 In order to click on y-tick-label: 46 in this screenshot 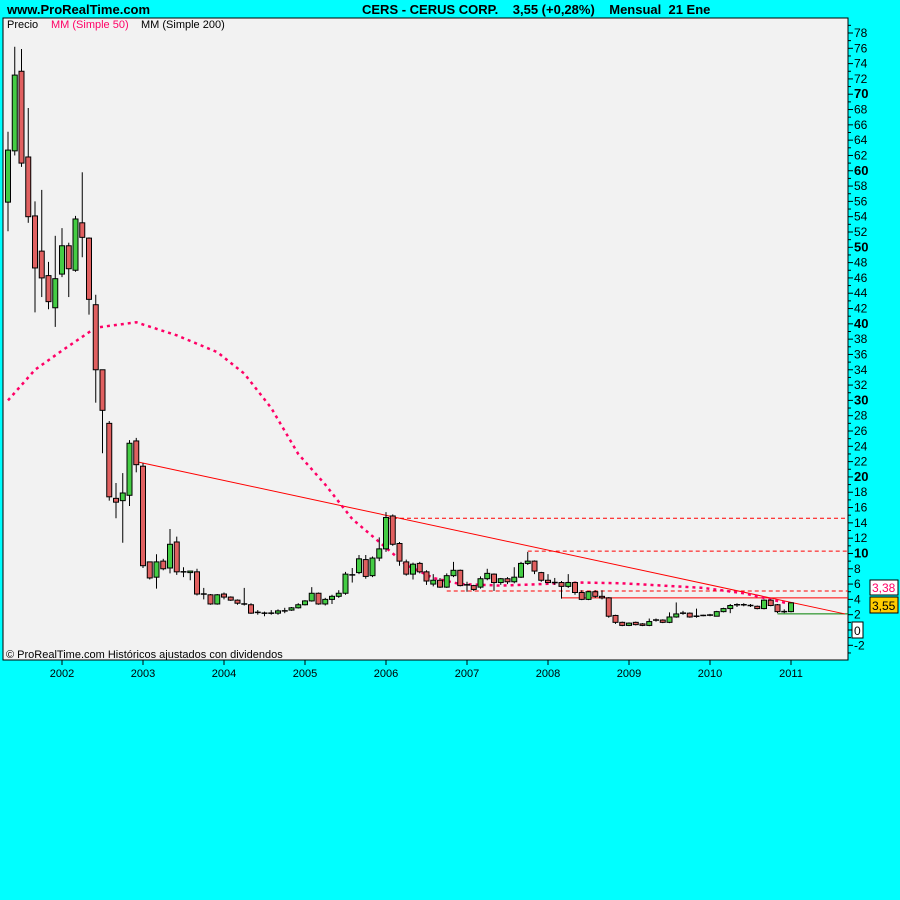, I will do `click(861, 278)`.